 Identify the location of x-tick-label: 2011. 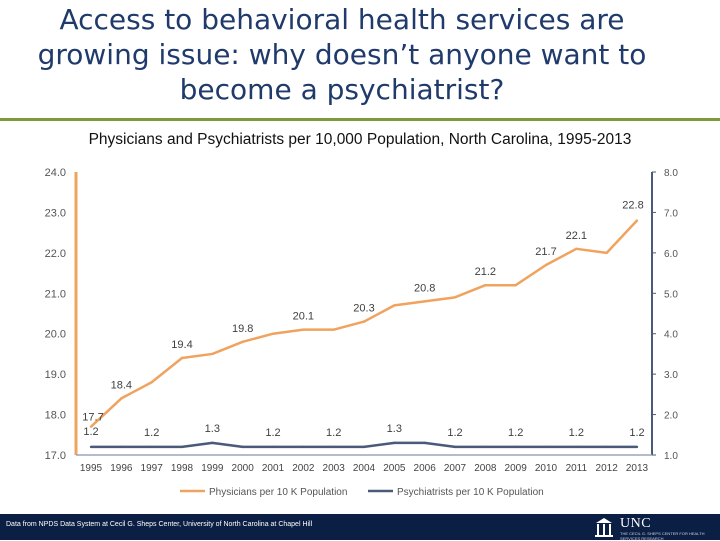
(577, 468).